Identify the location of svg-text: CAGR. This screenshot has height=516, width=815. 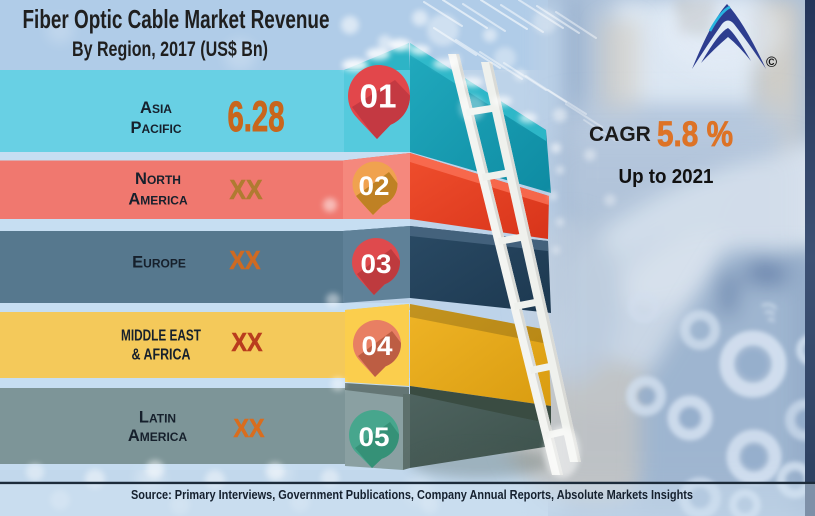
(620, 134).